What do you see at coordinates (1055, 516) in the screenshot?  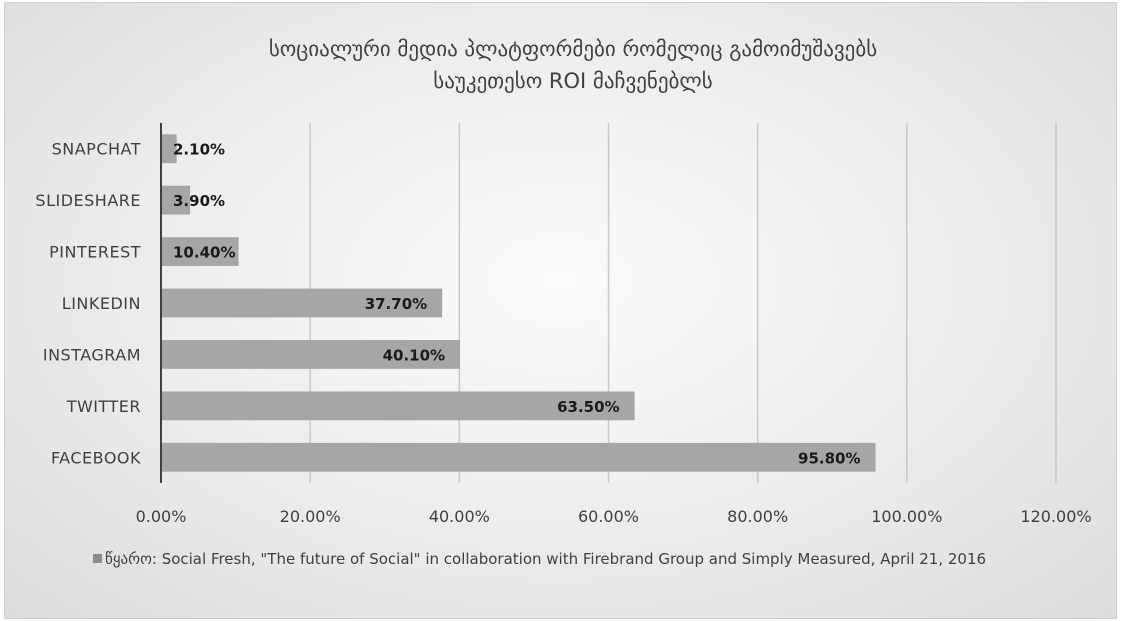 I see `x-tick-label: 120.00%` at bounding box center [1055, 516].